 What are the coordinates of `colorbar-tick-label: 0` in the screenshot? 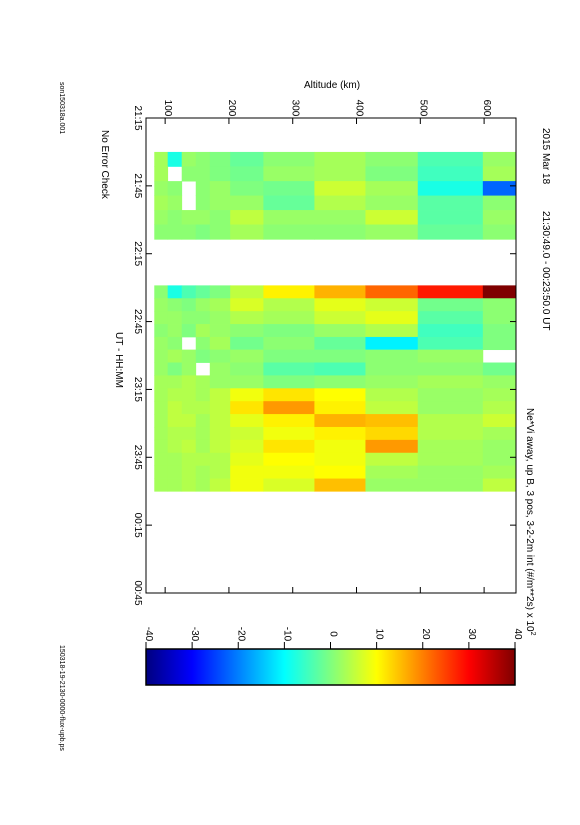 It's located at (333, 634).